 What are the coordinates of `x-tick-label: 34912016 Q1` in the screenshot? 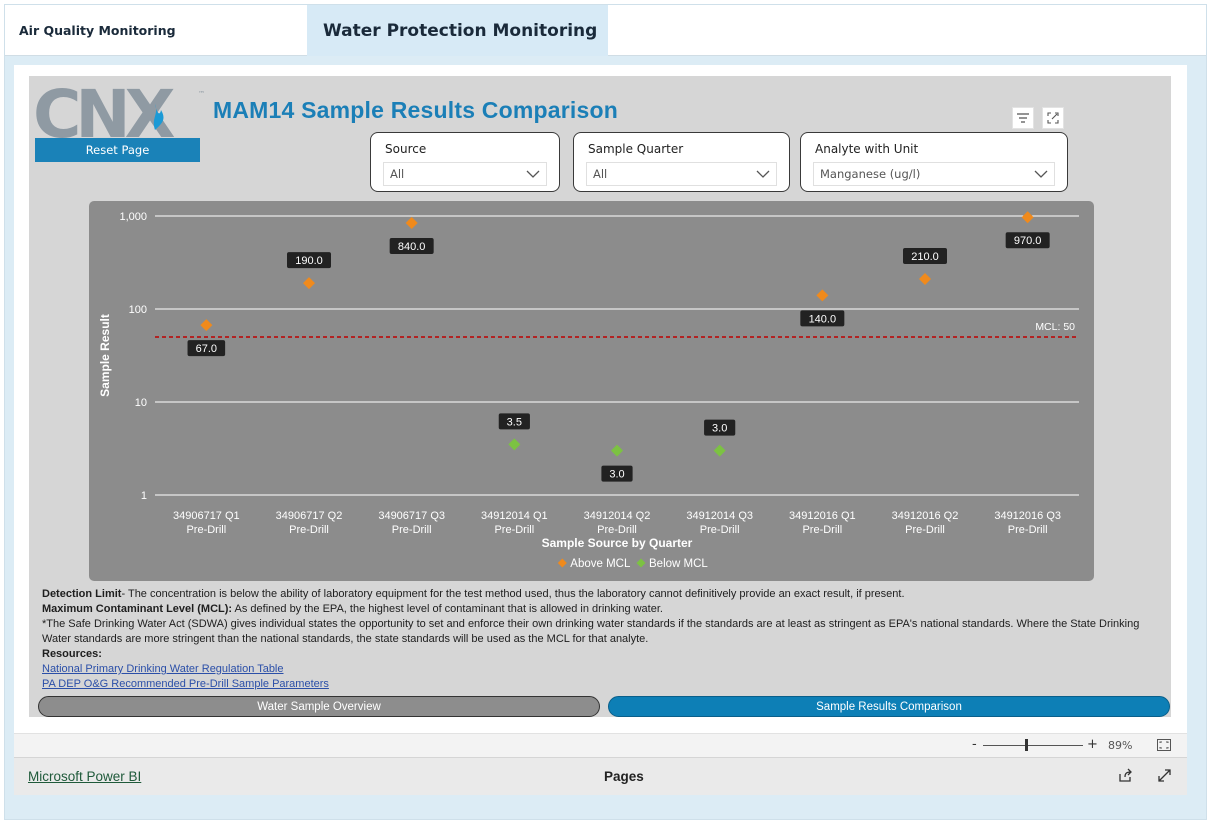 It's located at (822, 516).